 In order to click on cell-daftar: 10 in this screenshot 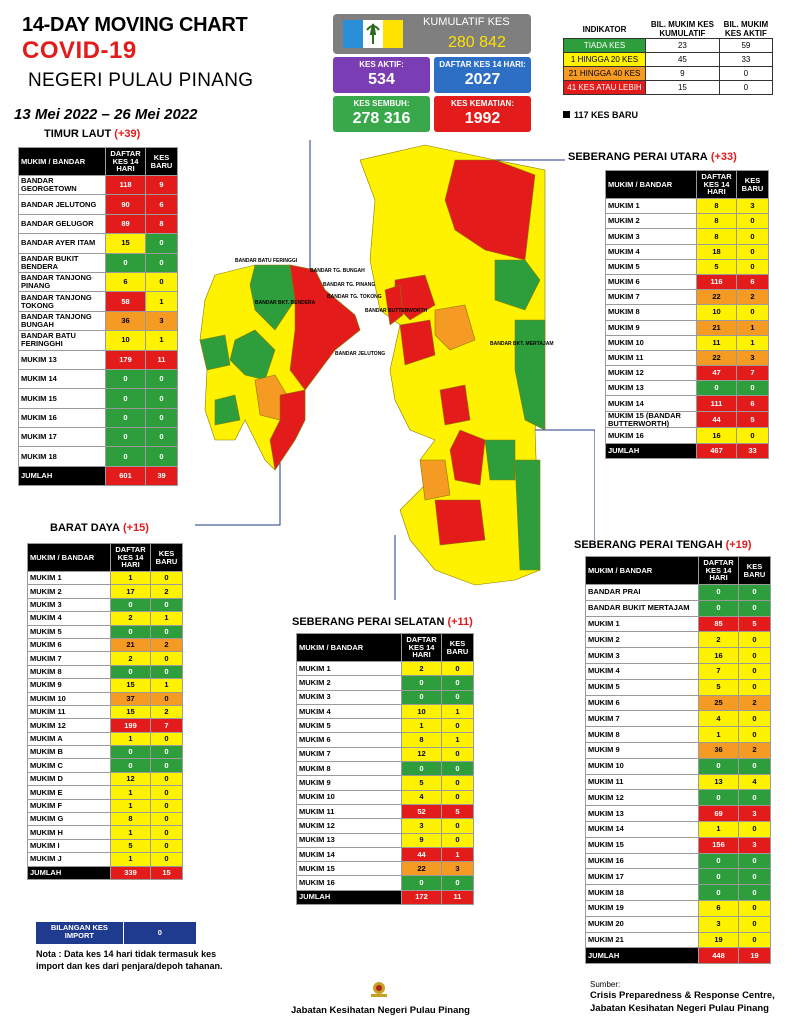, I will do `click(125, 340)`.